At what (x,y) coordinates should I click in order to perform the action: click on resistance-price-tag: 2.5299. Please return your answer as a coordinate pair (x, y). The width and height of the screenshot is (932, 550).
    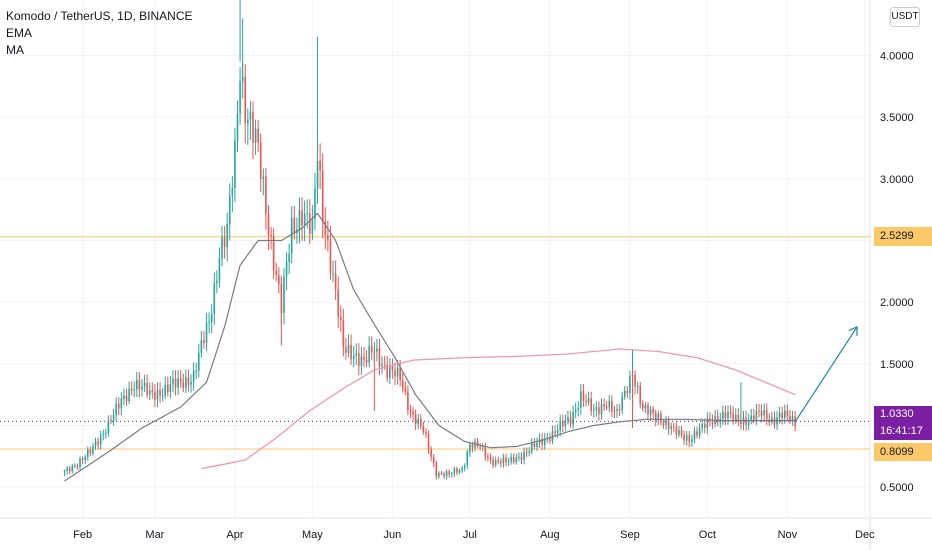
    Looking at the image, I should click on (903, 236).